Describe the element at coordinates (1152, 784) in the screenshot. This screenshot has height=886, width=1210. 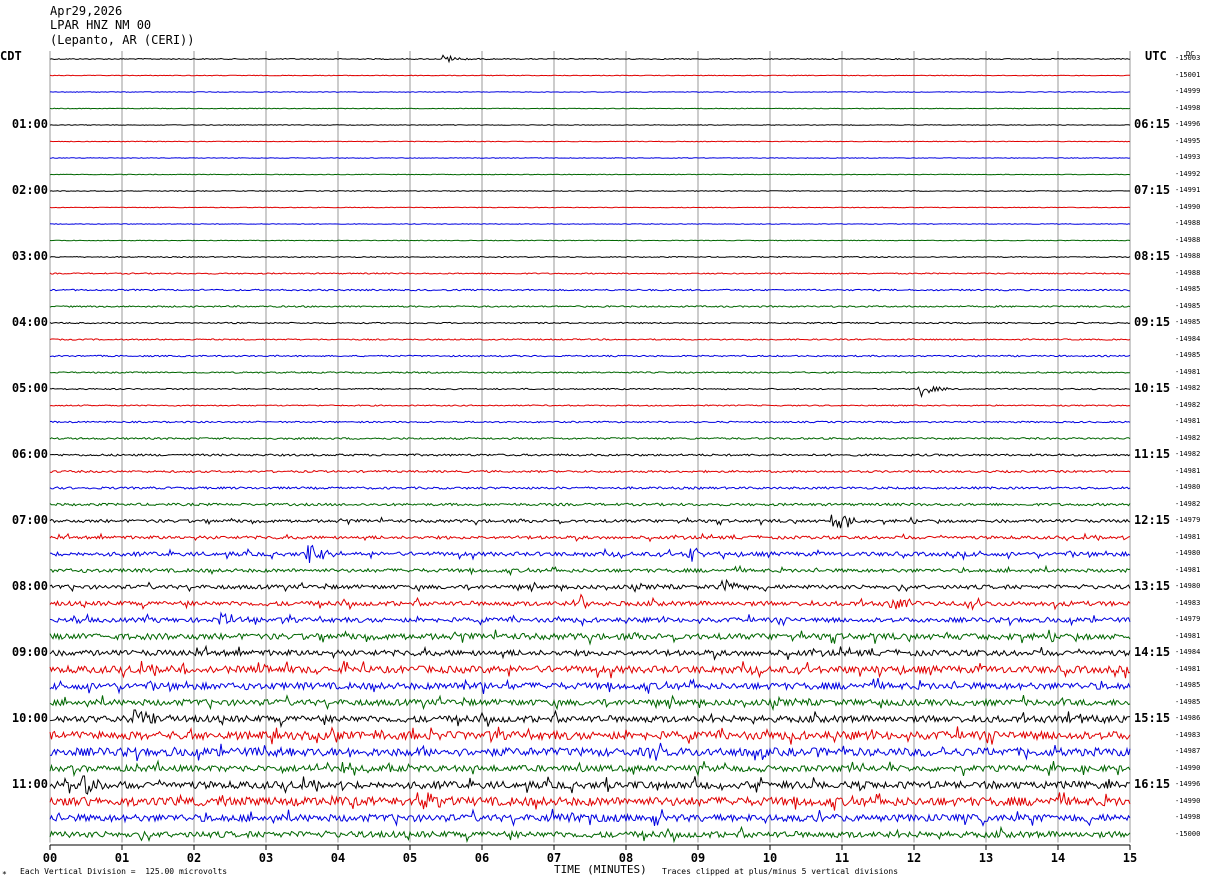
I see `right-hour-label: 16:15` at that location.